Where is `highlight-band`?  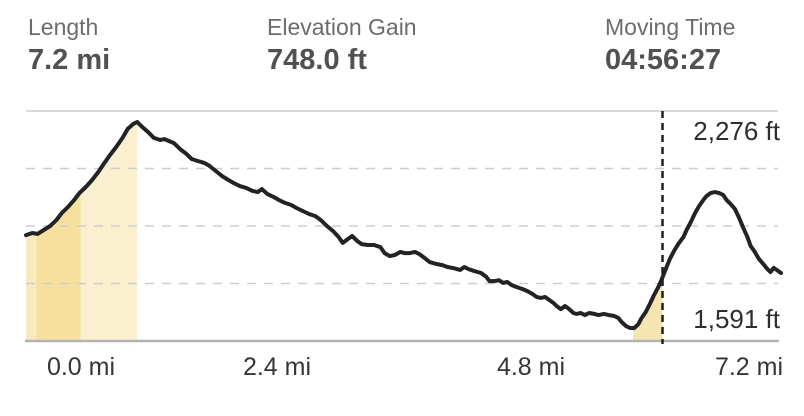 highlight-band is located at coordinates (31, 286).